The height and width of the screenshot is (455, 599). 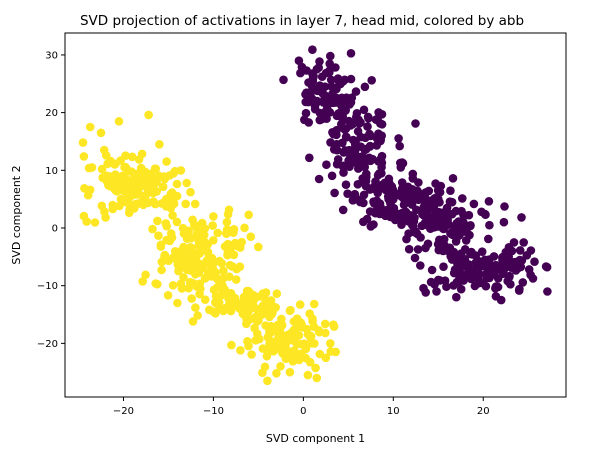 I want to click on y-tick-label: 10, so click(x=51, y=171).